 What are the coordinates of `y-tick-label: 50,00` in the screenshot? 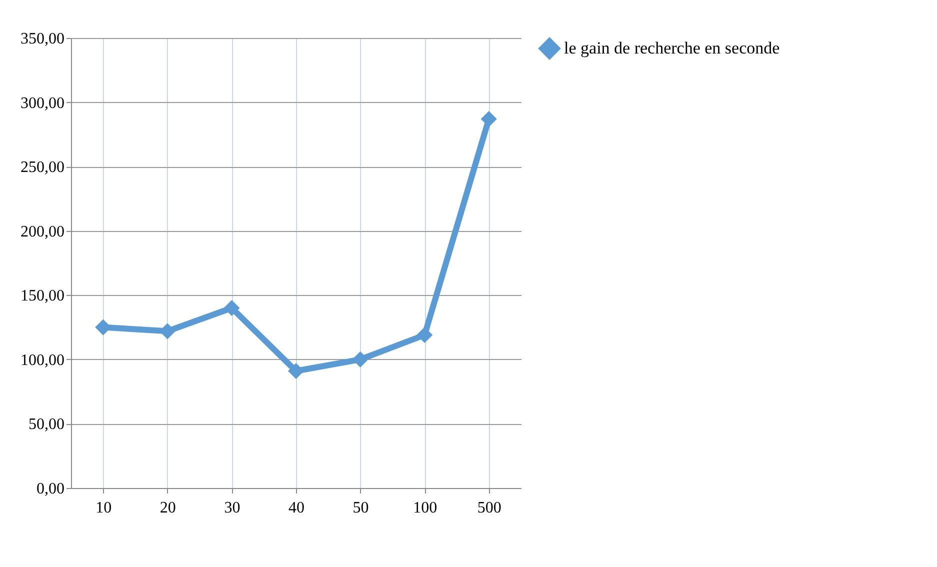 It's located at (46, 425).